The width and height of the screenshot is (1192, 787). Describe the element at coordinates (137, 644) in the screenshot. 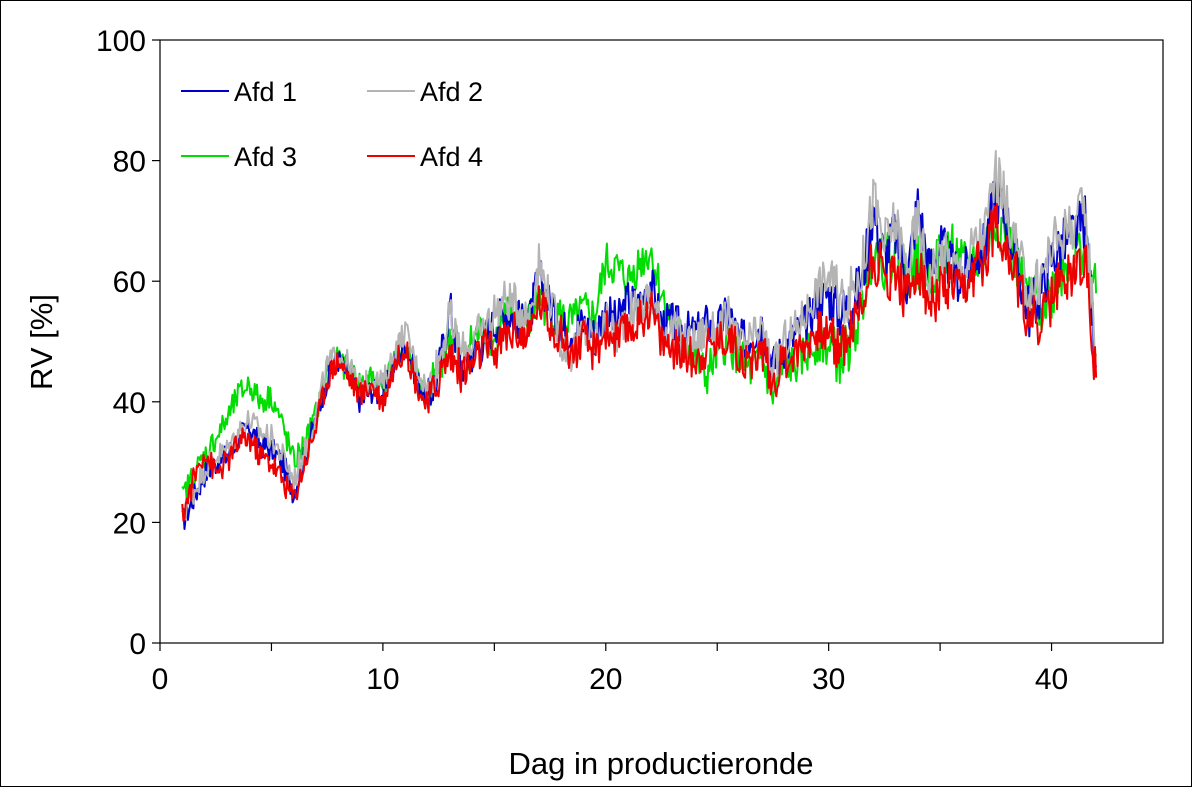

I see `y-tick-label: 0` at that location.